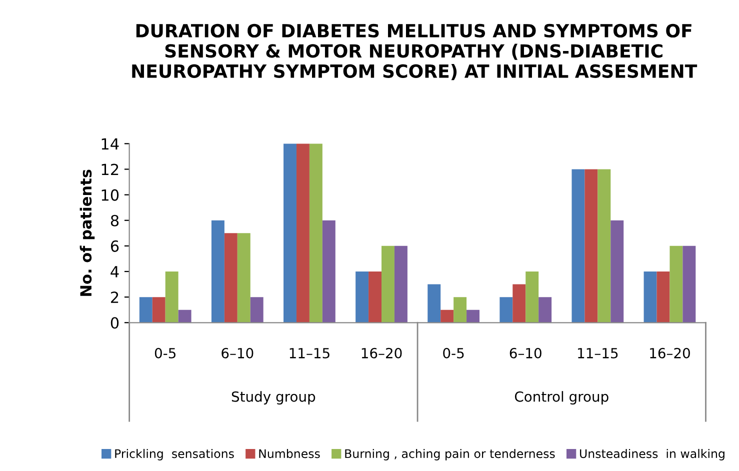  I want to click on y-axis-title: No. of patients, so click(87, 233).